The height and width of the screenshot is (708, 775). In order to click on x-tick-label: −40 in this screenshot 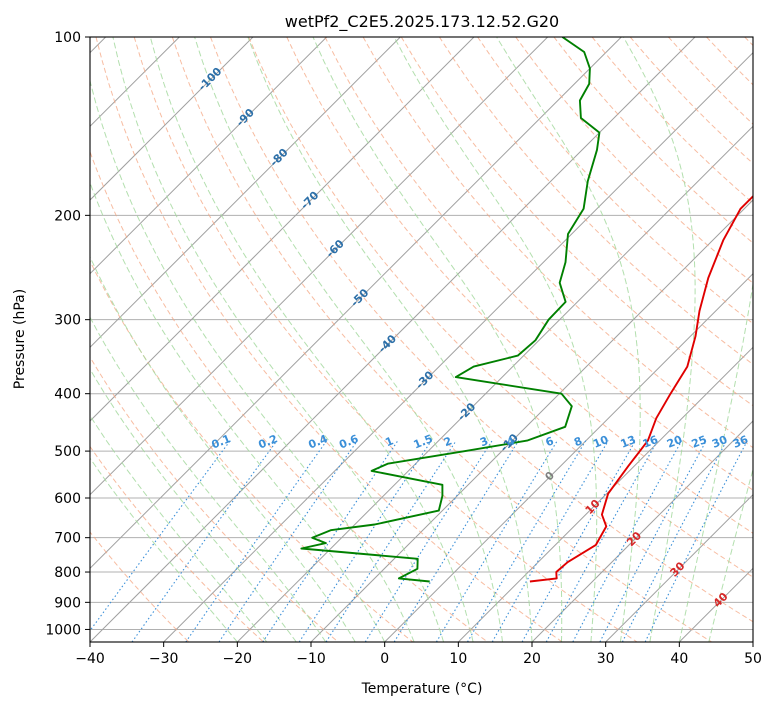, I will do `click(90, 659)`.